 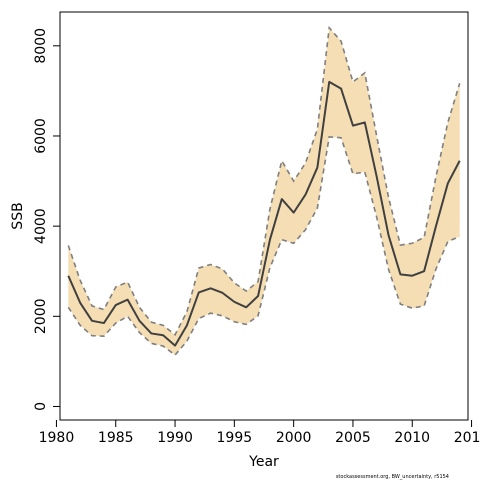 I want to click on x-tick-label: 1980, so click(x=57, y=438).